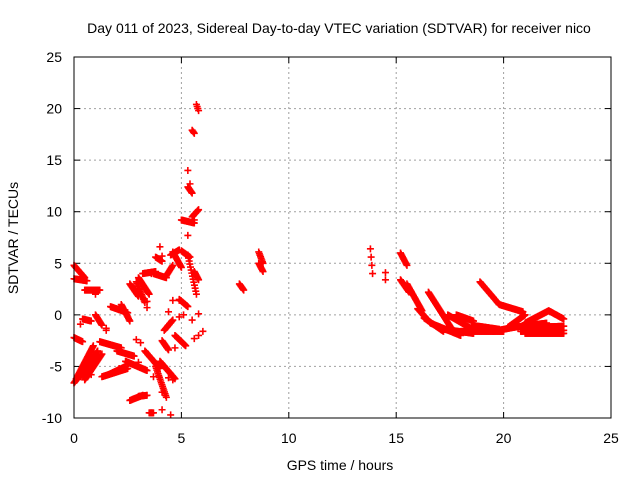 The image size is (640, 480). What do you see at coordinates (54, 57) in the screenshot?
I see `y-tick-label: 25` at bounding box center [54, 57].